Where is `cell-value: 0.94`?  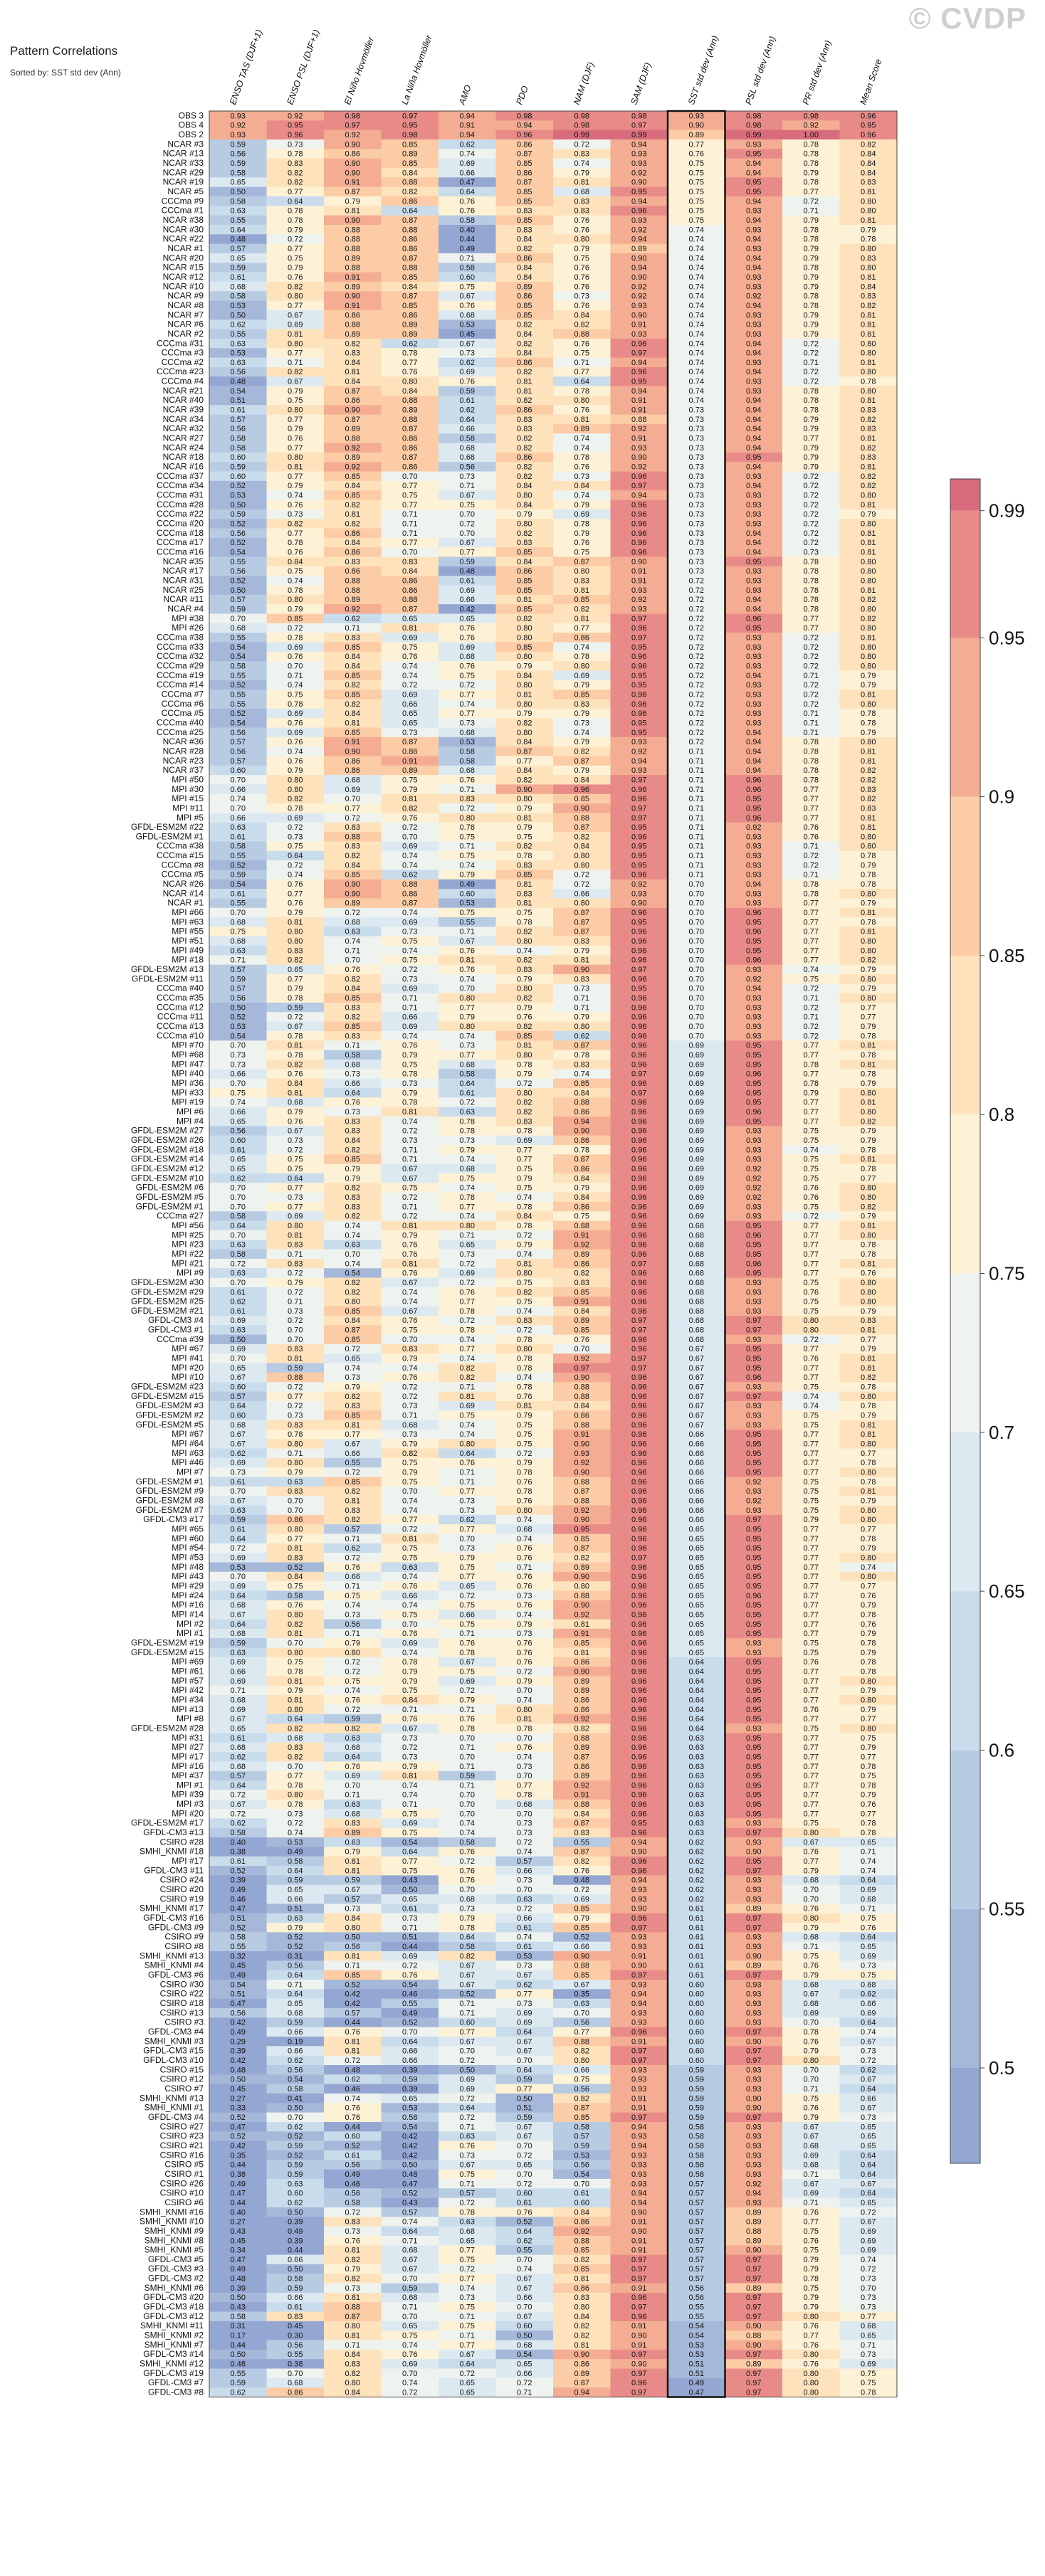 cell-value: 0.94 is located at coordinates (753, 989).